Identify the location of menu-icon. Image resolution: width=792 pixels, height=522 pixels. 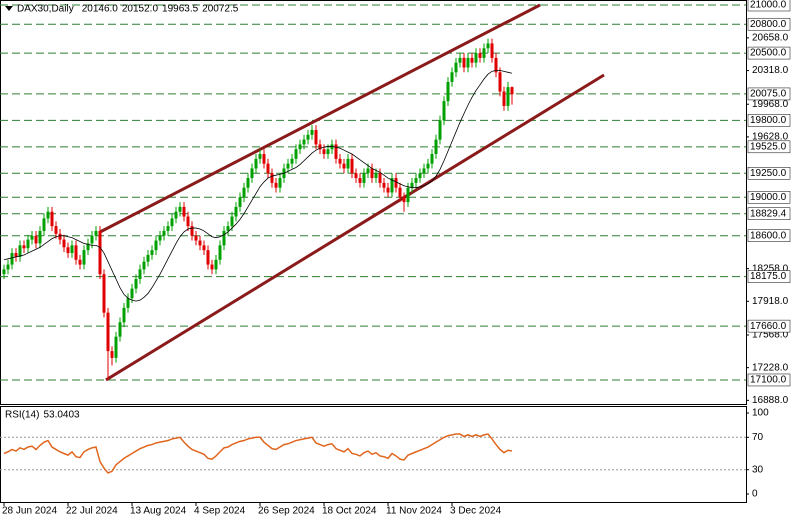
(9, 8).